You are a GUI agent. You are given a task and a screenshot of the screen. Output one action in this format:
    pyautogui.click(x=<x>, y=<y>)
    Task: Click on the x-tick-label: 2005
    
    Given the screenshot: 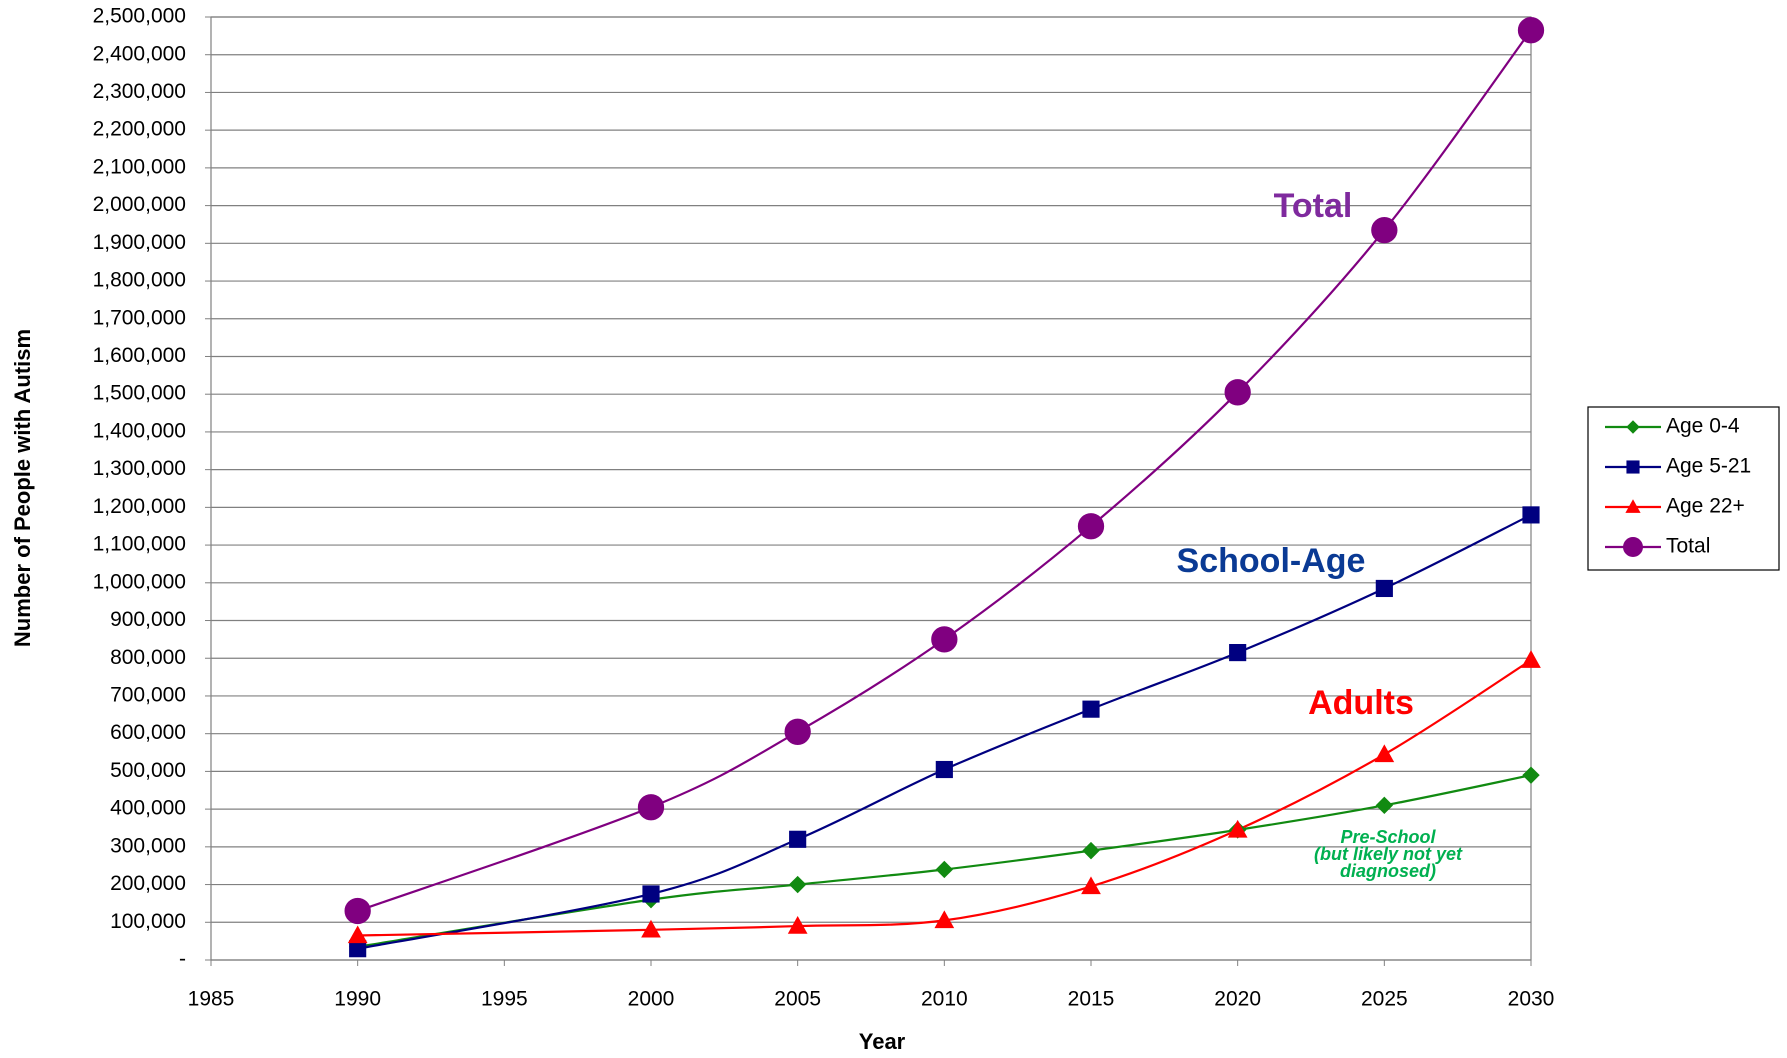 What is the action you would take?
    pyautogui.click(x=797, y=999)
    